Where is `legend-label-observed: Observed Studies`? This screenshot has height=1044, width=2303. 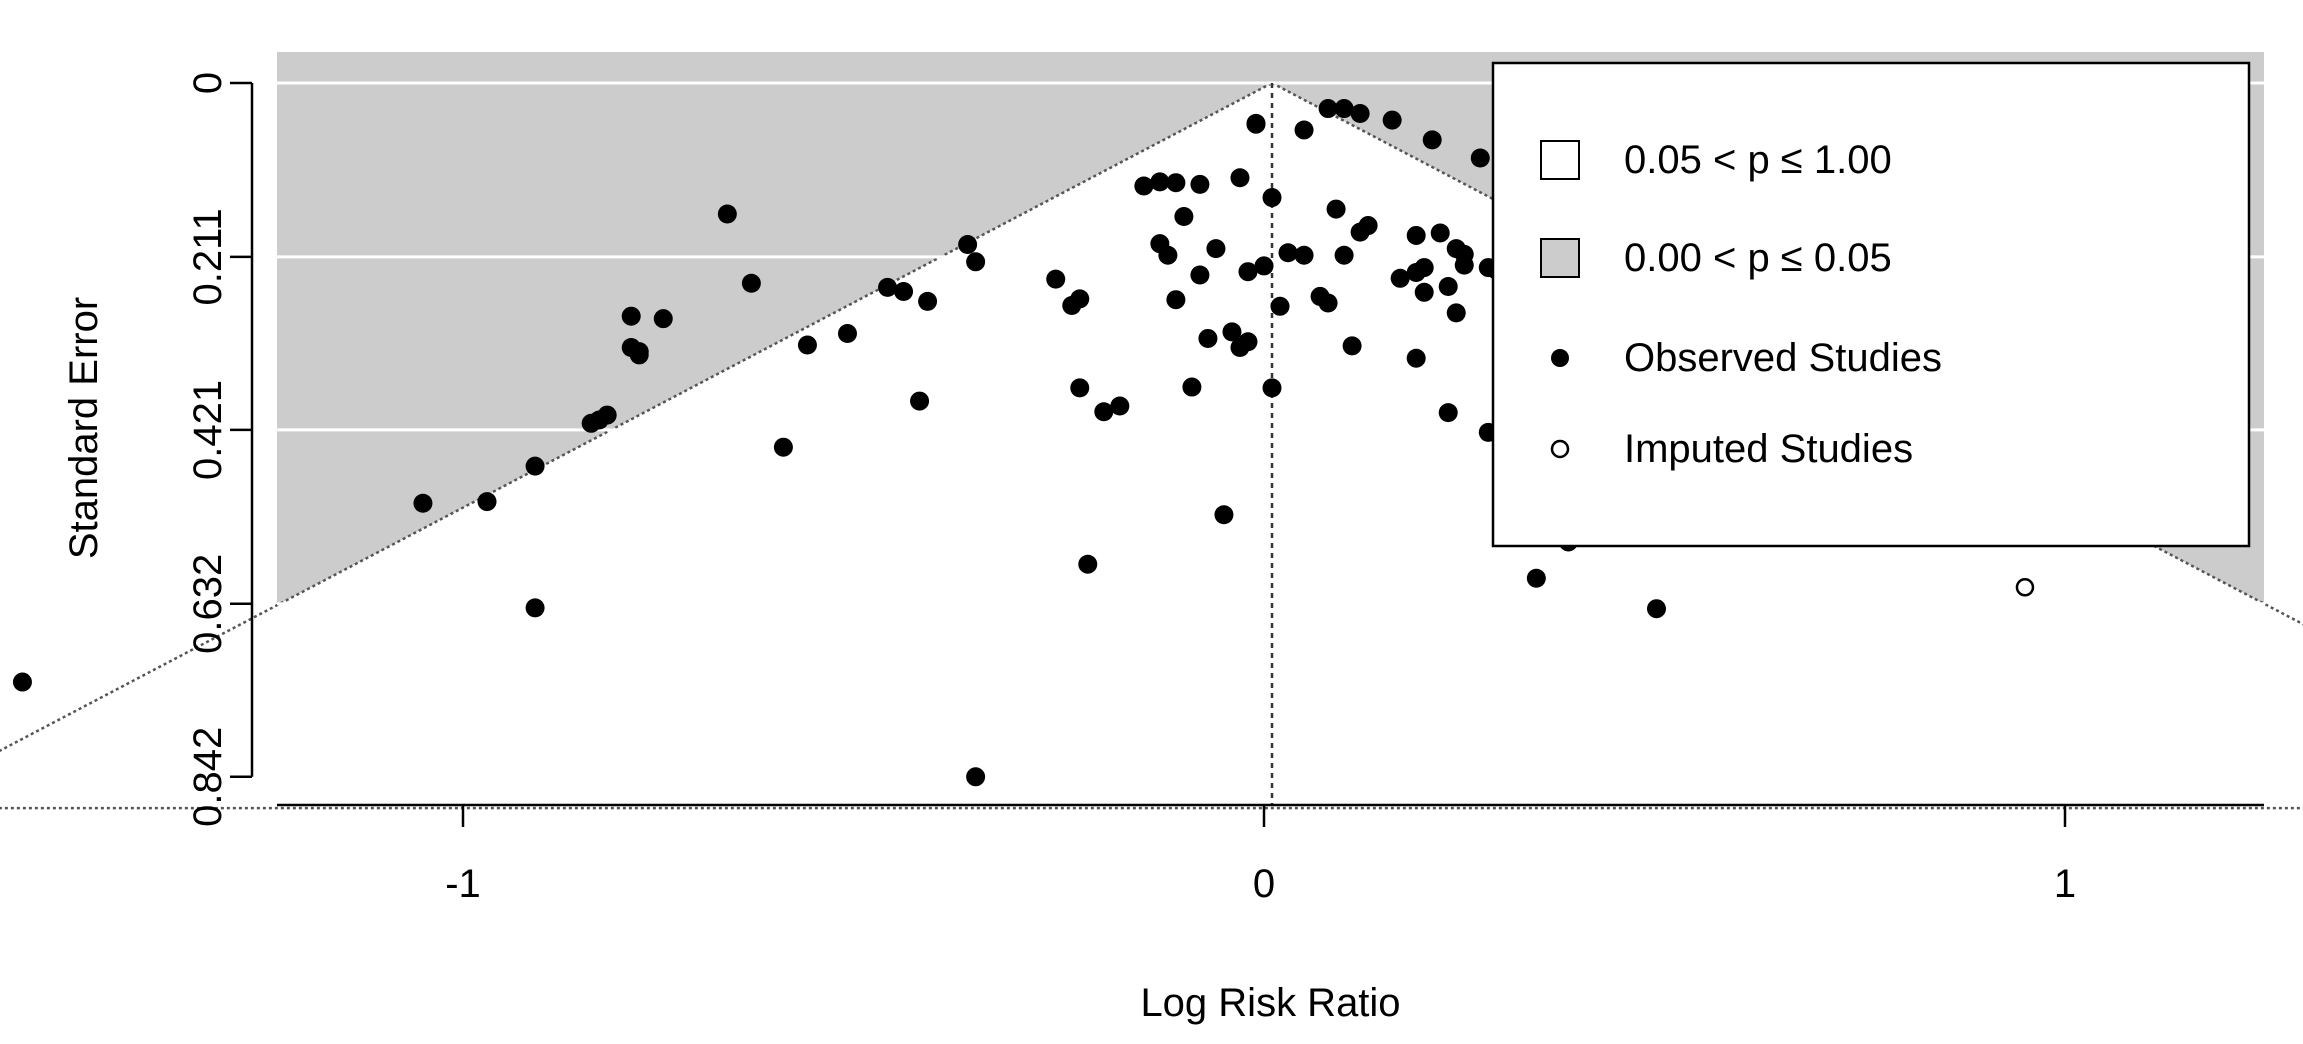
legend-label-observed: Observed Studies is located at coordinates (1783, 358).